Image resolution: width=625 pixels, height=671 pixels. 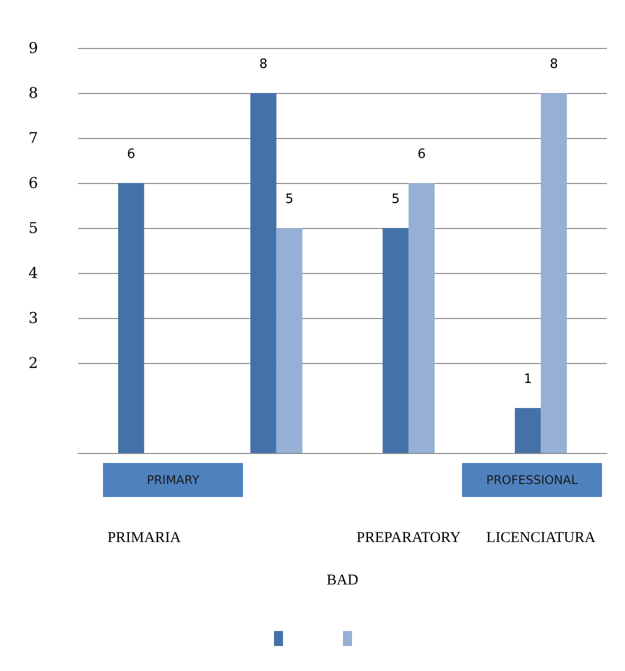 I want to click on x-tick-label: PRIMARIA, so click(x=144, y=538).